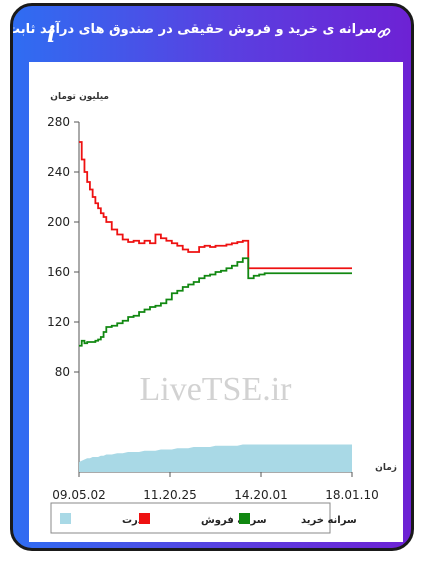 The image size is (427, 574). What do you see at coordinates (386, 468) in the screenshot?
I see `x-axis-label: زمان` at bounding box center [386, 468].